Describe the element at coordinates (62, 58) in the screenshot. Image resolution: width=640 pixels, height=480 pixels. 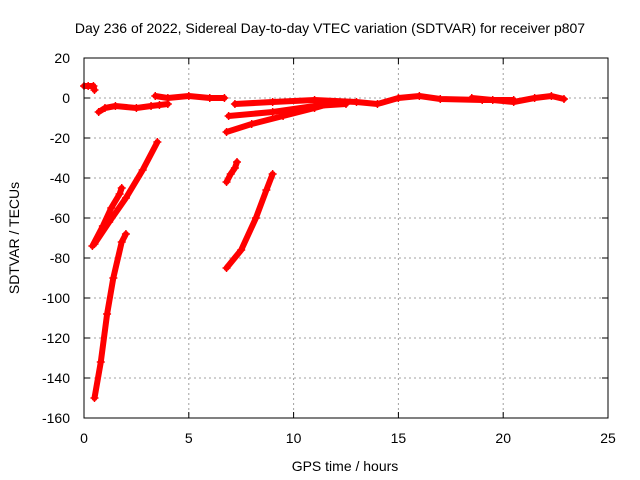
I see `y-tick-label: 20` at that location.